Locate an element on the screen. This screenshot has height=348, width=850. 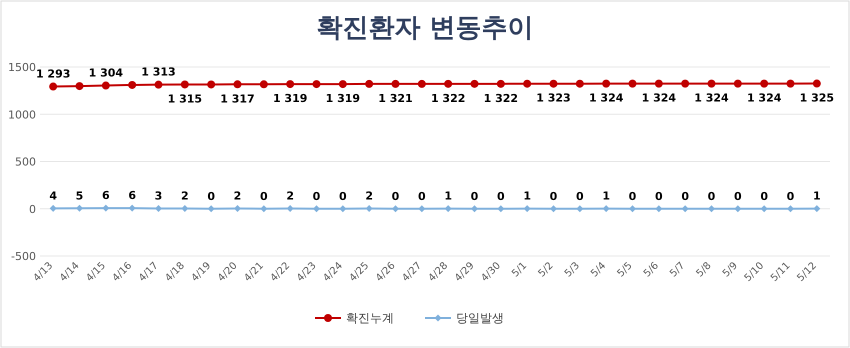
y-tick-label: 500 is located at coordinates (25, 162).